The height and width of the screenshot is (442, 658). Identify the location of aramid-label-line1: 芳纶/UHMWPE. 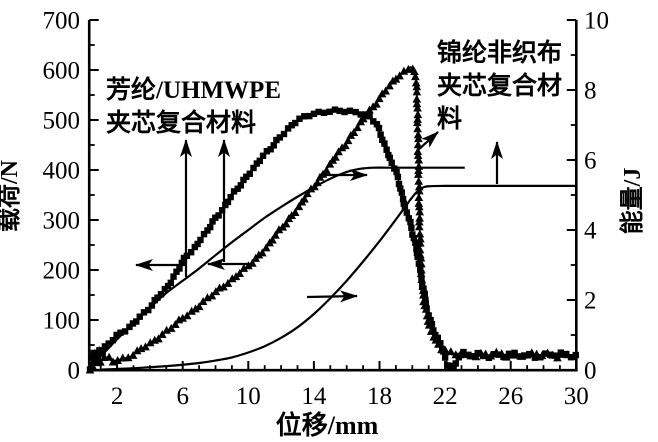
(193, 89).